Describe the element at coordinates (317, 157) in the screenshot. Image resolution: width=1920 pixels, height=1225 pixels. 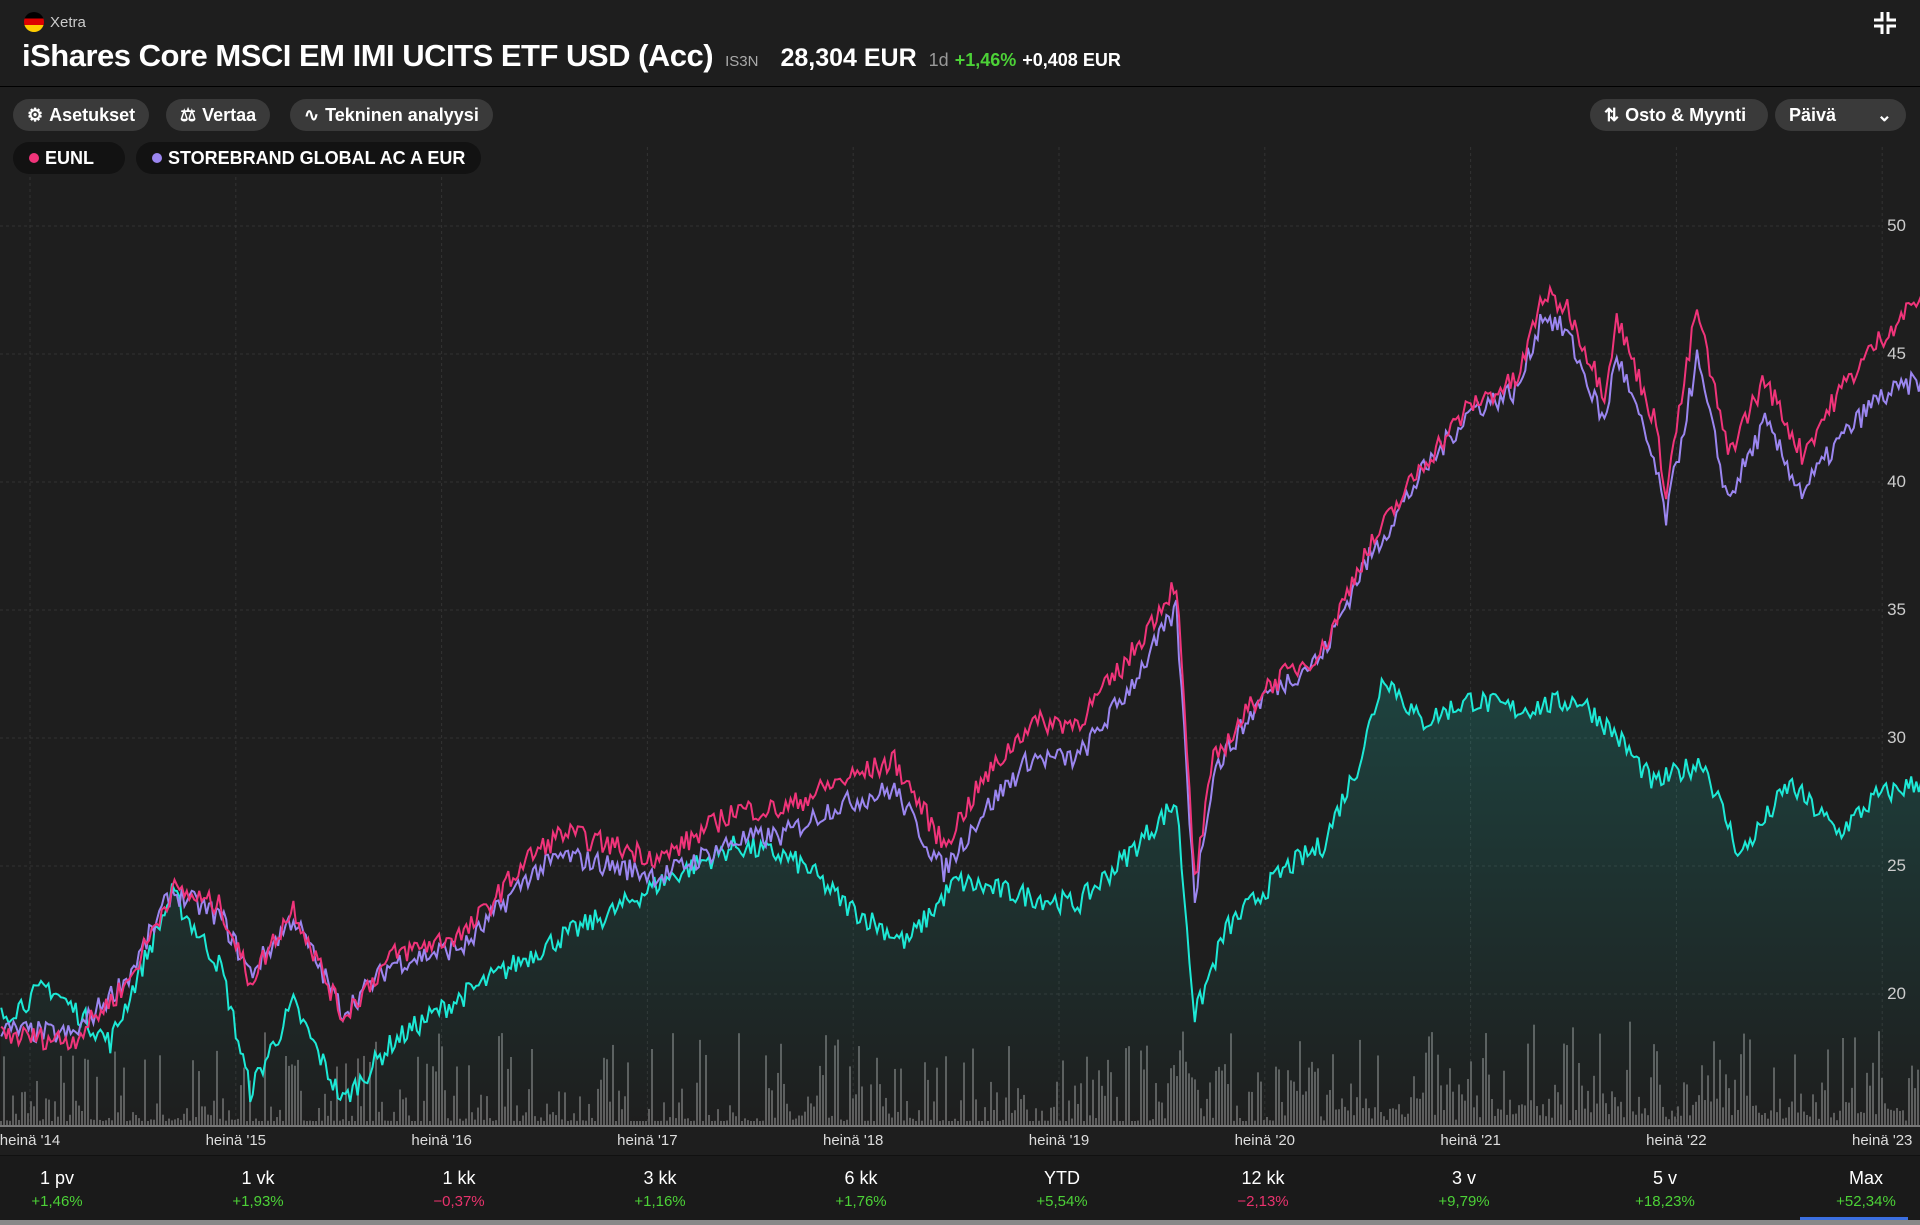
I see `legend-label: STOREBRAND GLOBAL AC A EUR` at that location.